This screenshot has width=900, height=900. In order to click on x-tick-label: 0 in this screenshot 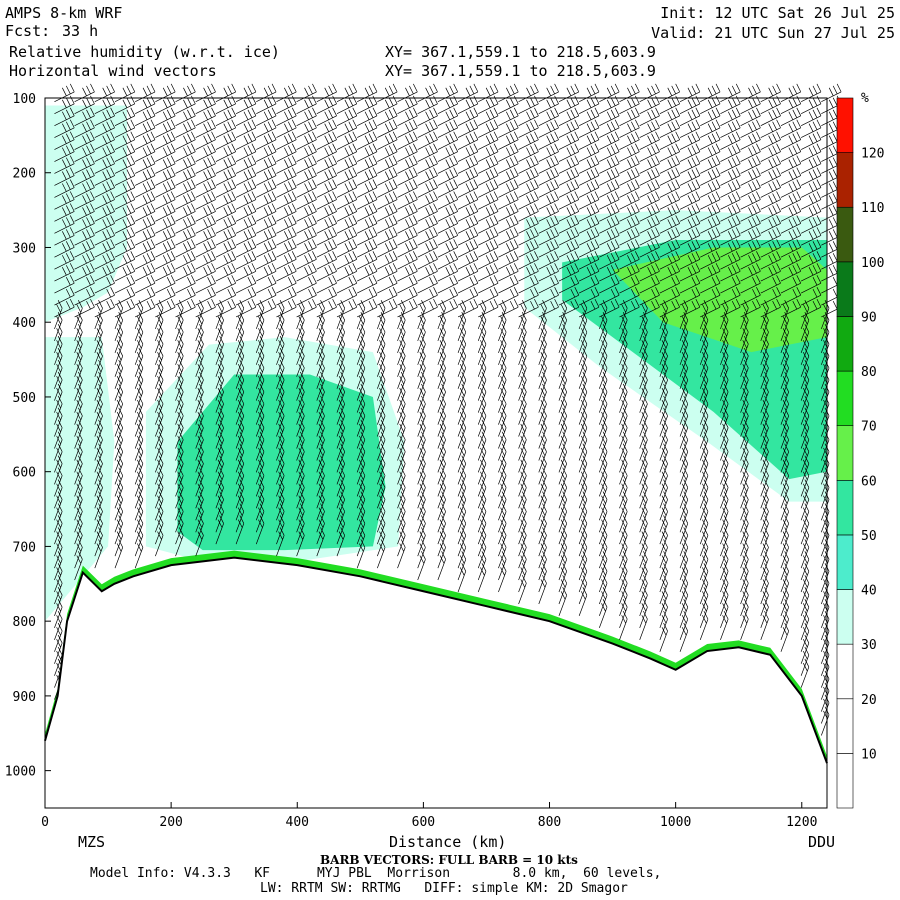, I will do `click(45, 822)`.